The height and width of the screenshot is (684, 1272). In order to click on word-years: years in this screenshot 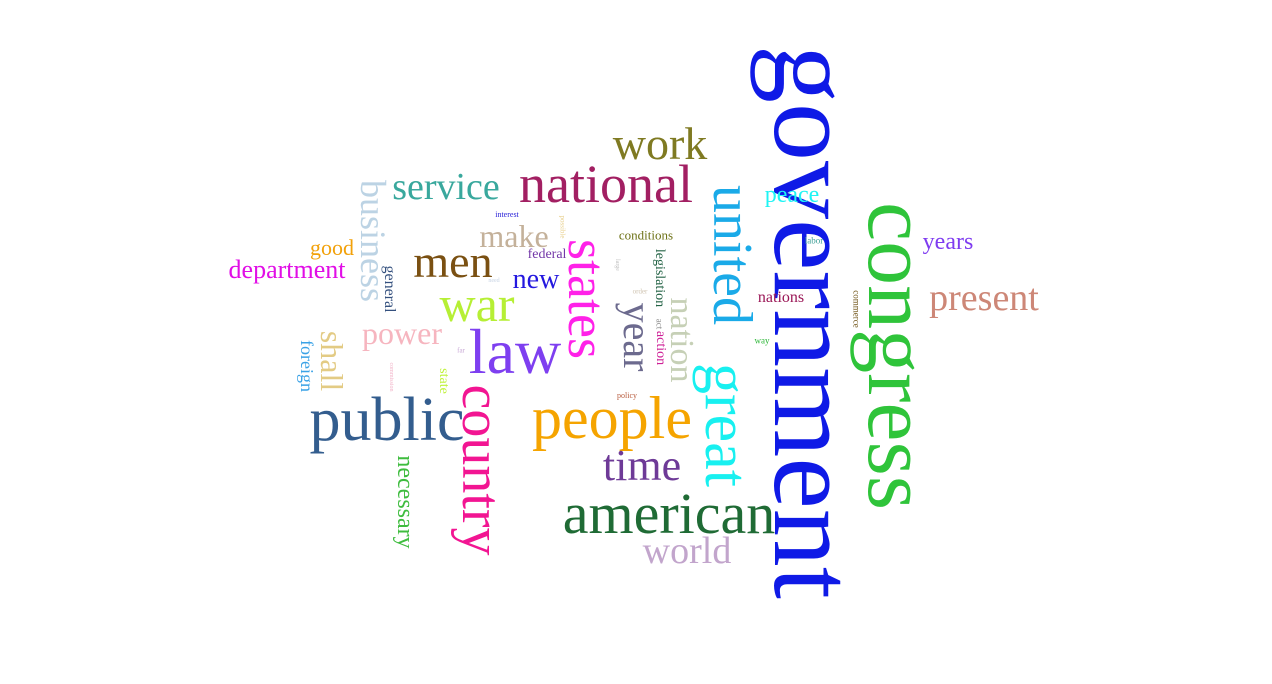, I will do `click(948, 242)`.